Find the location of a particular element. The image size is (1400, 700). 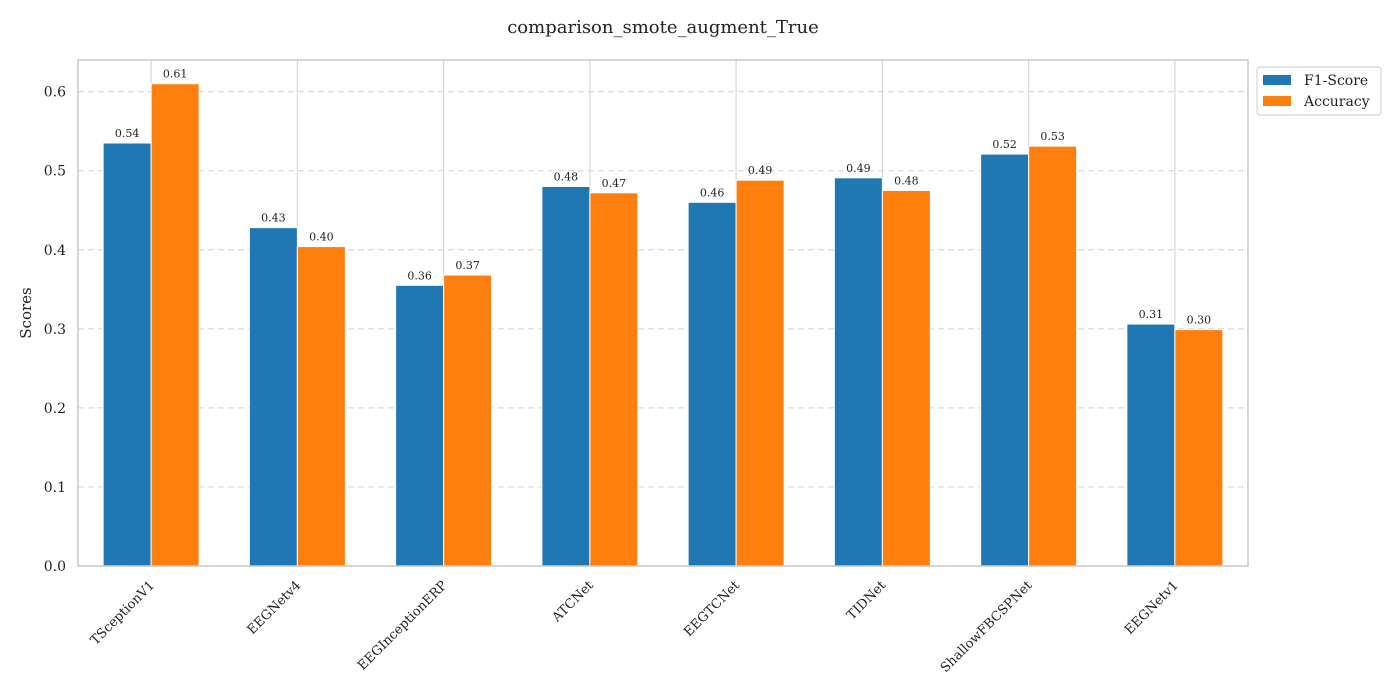

y-tick-label: 0.5 is located at coordinates (55, 172).